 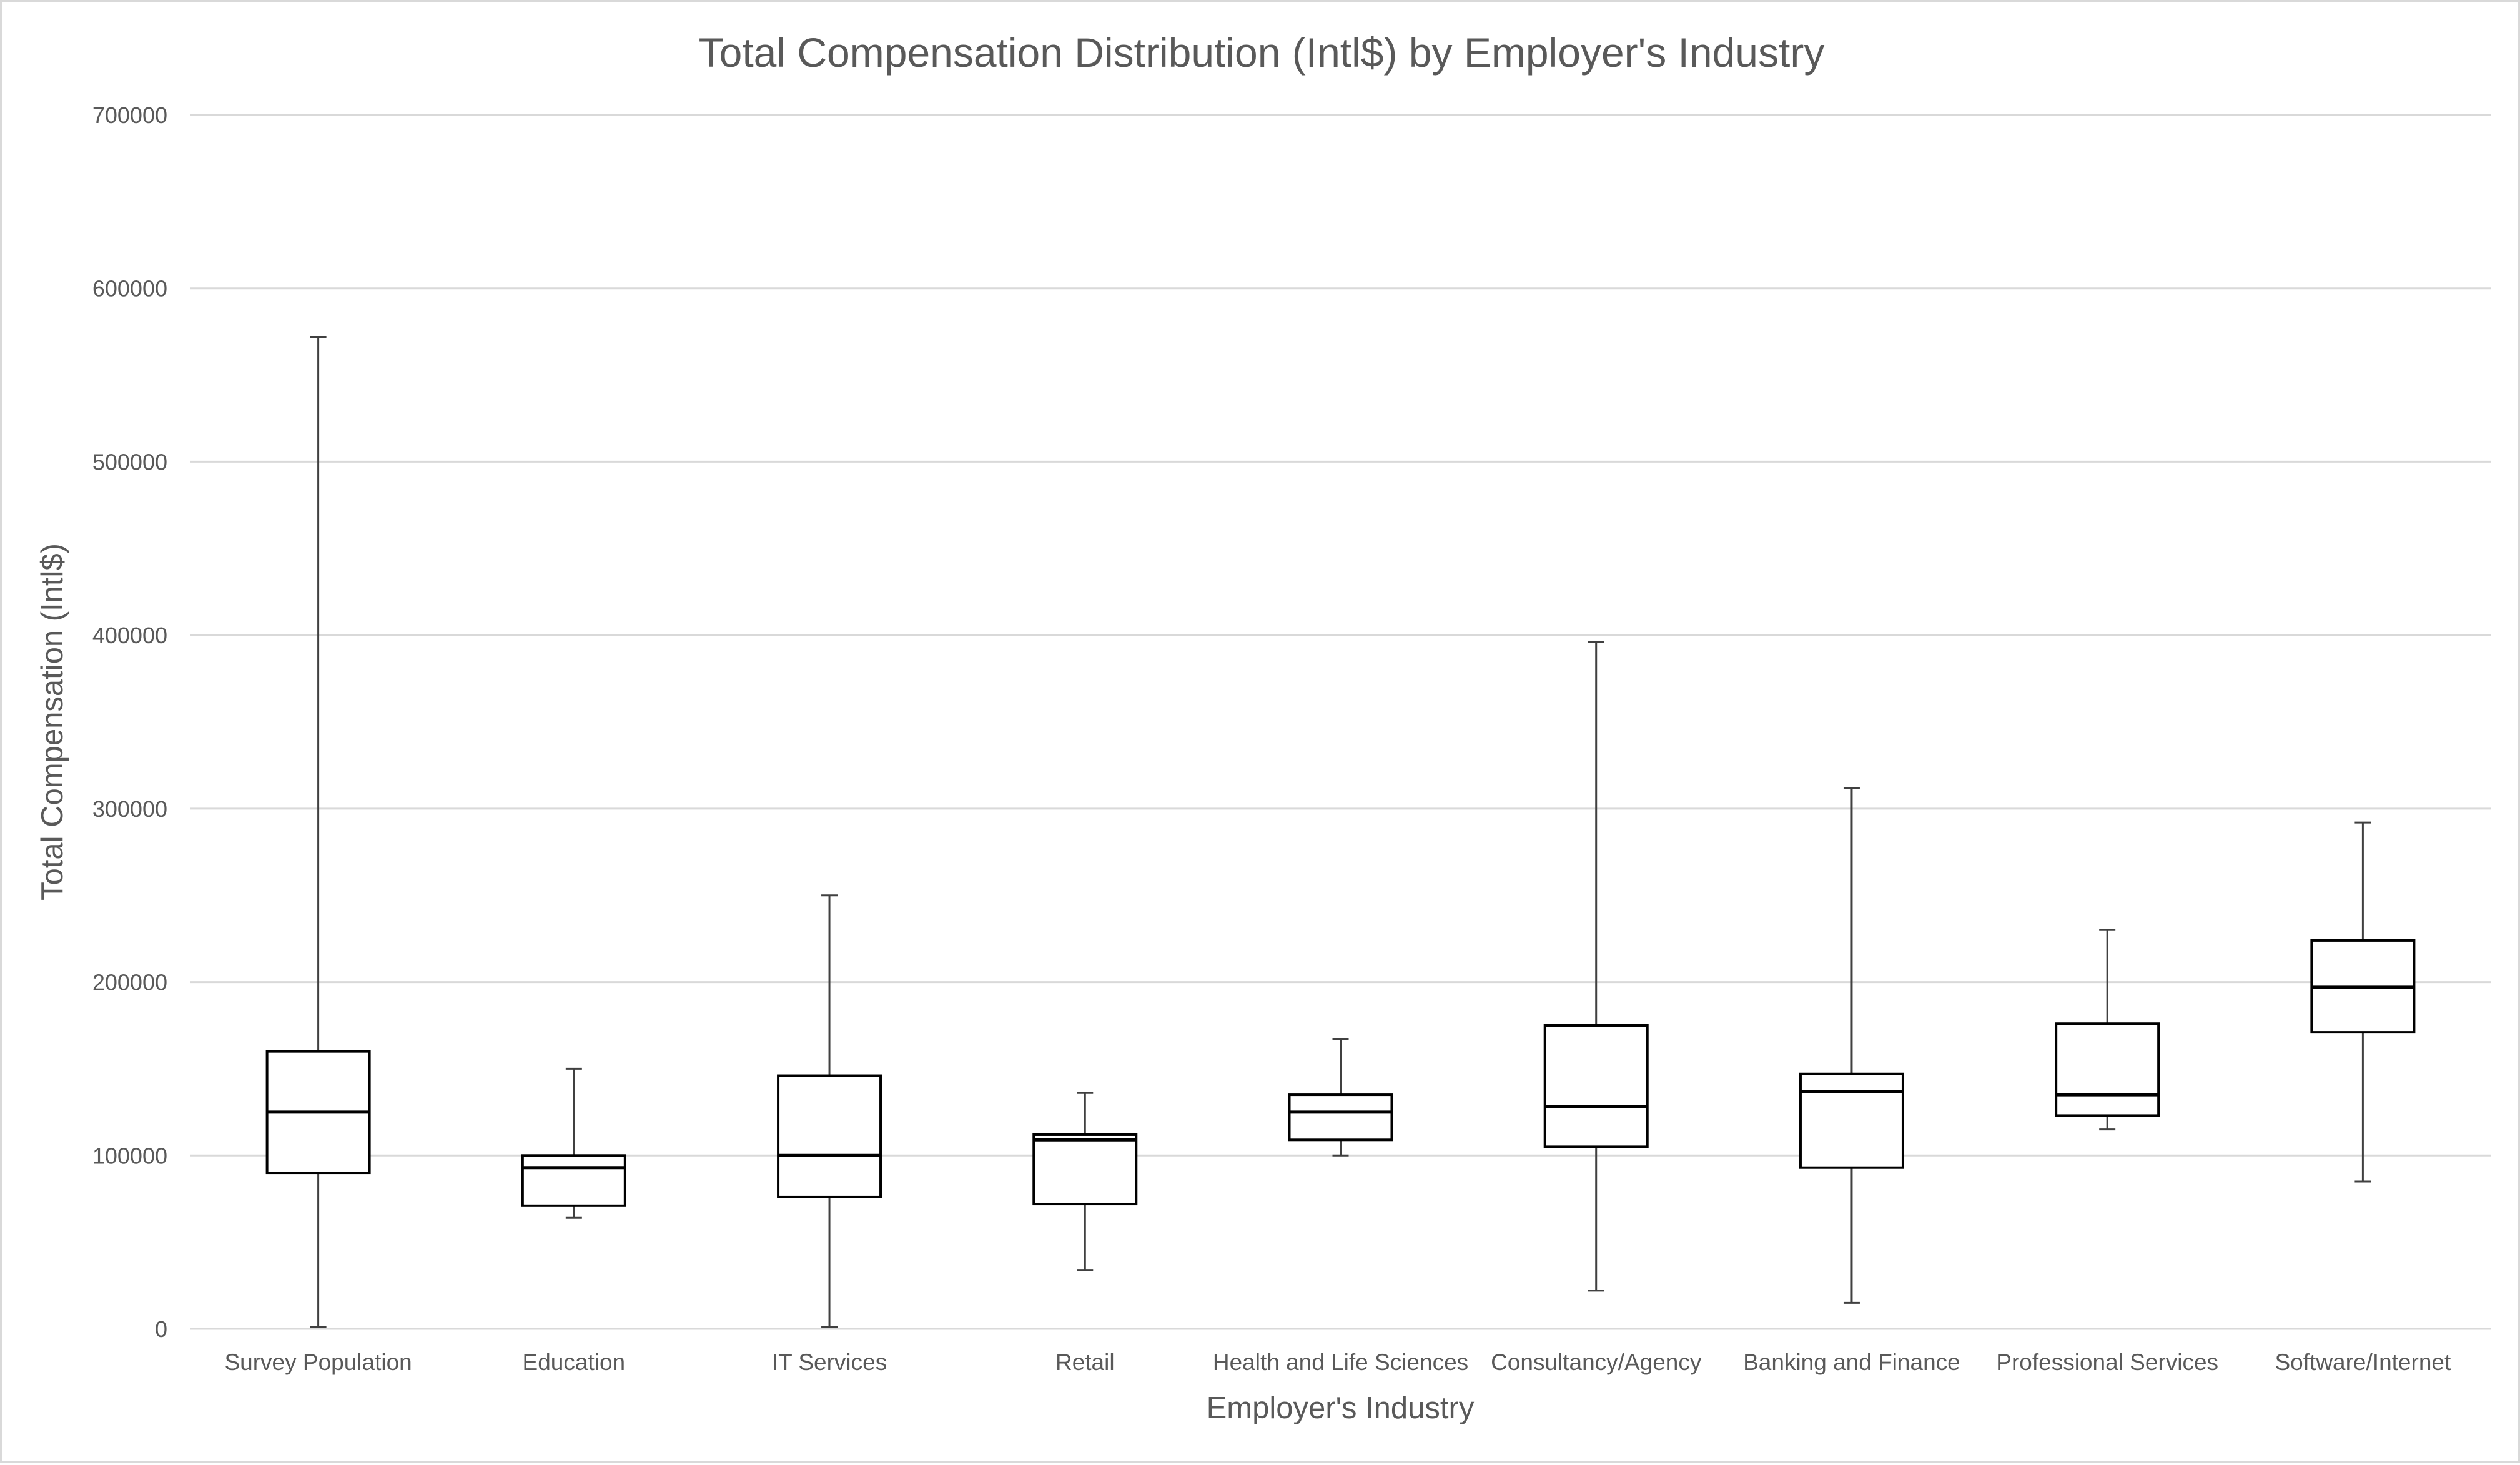 What do you see at coordinates (1085, 1362) in the screenshot?
I see `x-category-label: Retail` at bounding box center [1085, 1362].